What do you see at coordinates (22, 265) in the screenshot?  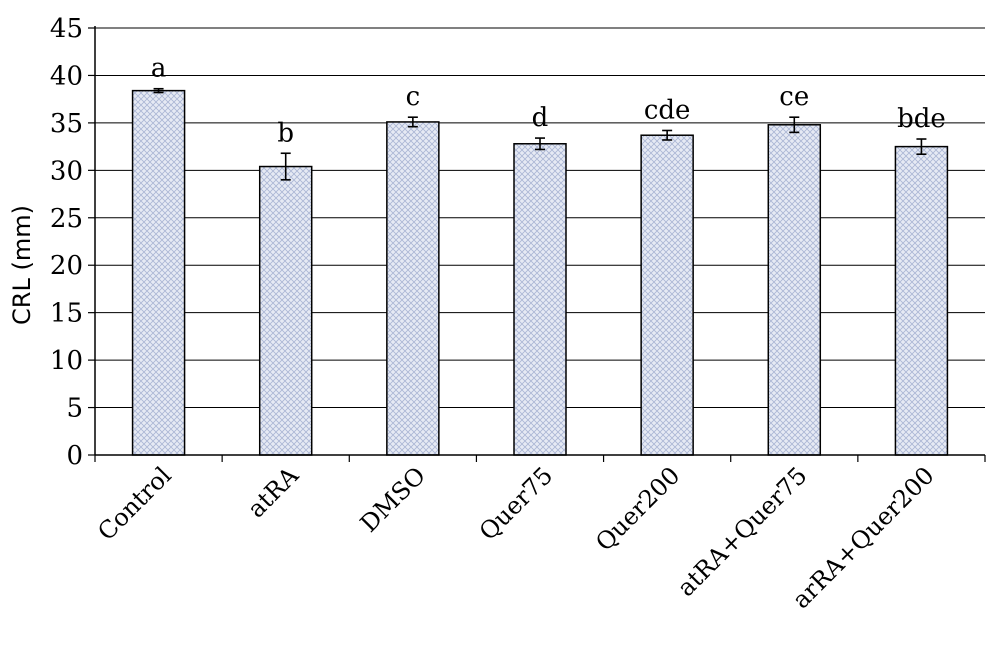 I see `y-axis-title: CRL (mm)` at bounding box center [22, 265].